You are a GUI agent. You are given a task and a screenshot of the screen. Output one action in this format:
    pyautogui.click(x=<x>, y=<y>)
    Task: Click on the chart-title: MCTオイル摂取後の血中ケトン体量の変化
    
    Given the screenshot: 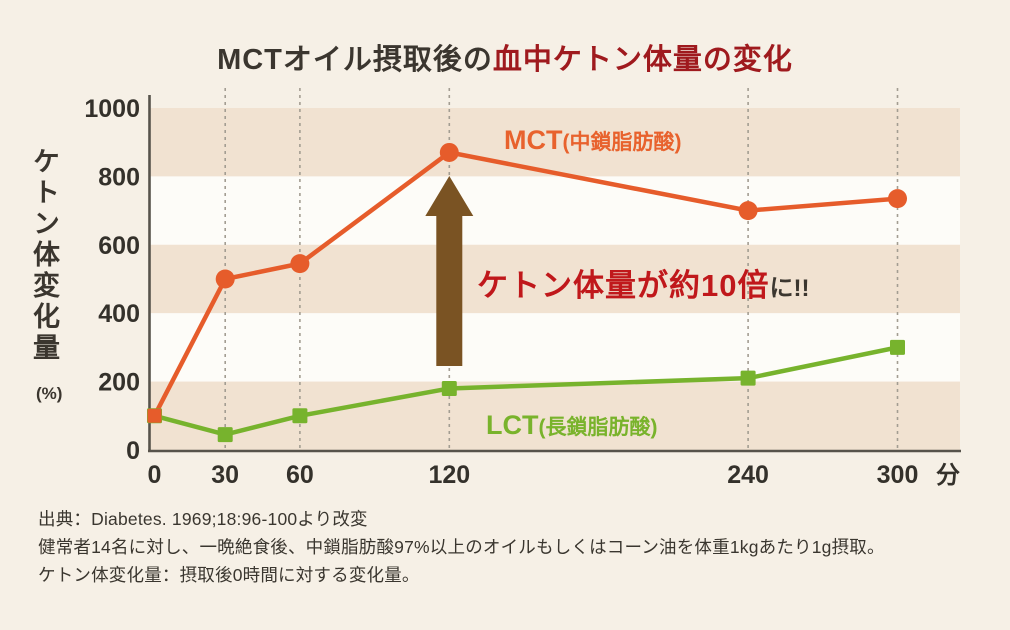 What is the action you would take?
    pyautogui.click(x=505, y=57)
    